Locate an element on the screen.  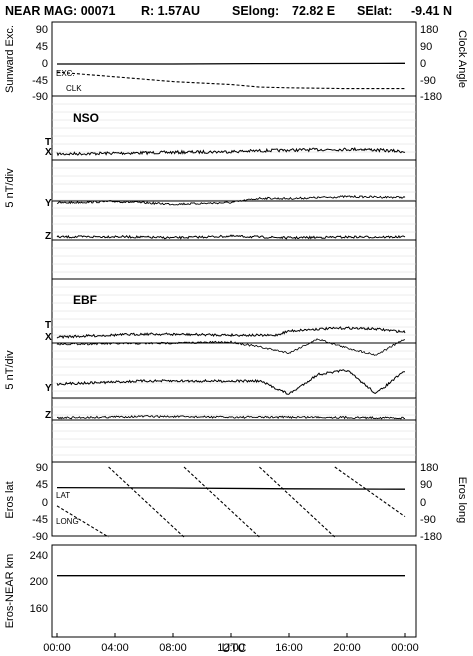
panel-1-series is located at coordinates (231, 76).